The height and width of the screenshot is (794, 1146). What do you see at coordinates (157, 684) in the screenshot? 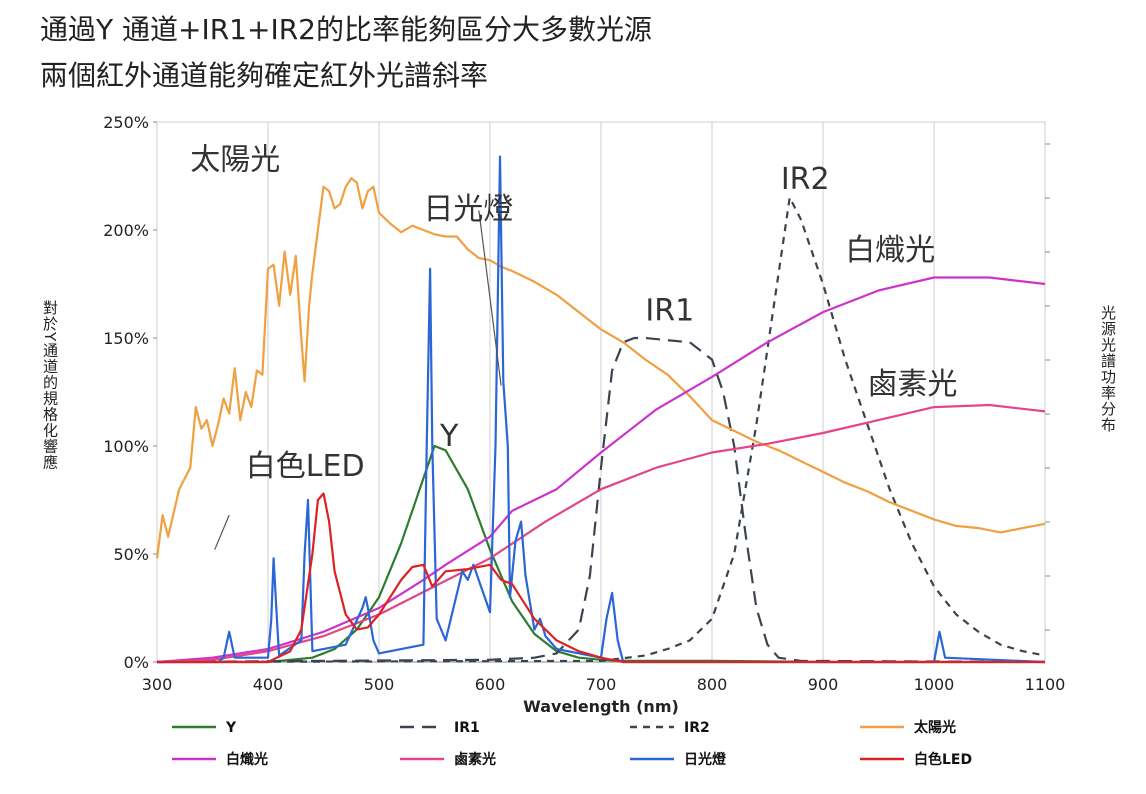
I see `x-tick-label: 300` at bounding box center [157, 684].